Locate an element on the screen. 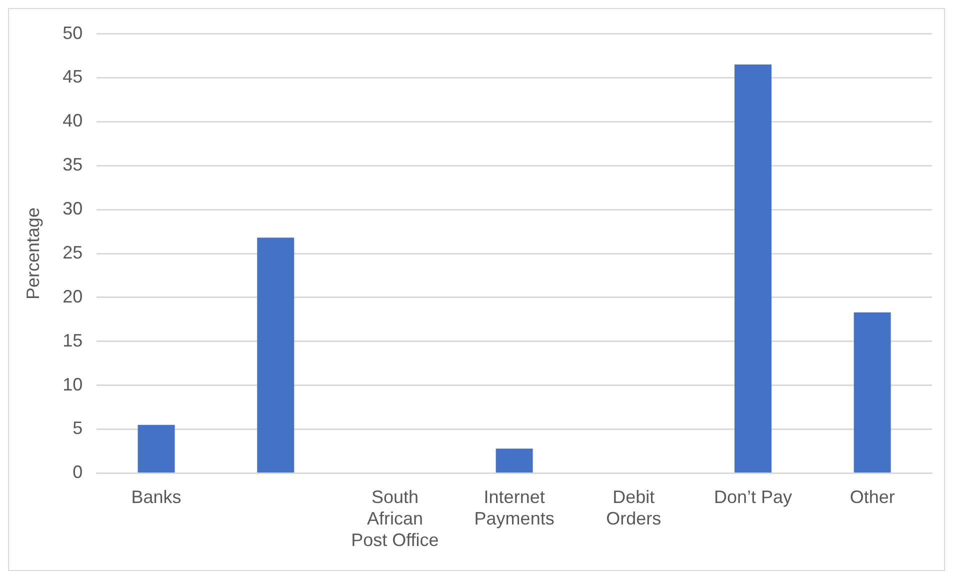 This screenshot has height=579, width=953. y-axis-title: Percentage is located at coordinates (32, 253).